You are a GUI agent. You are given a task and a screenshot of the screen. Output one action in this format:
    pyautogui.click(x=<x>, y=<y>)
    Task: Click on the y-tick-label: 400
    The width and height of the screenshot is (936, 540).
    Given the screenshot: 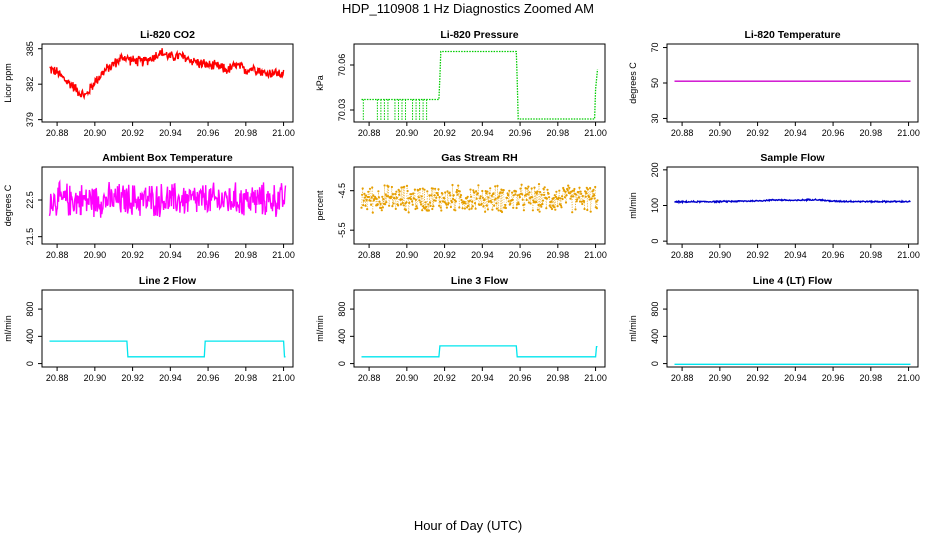 What is the action you would take?
    pyautogui.click(x=30, y=336)
    